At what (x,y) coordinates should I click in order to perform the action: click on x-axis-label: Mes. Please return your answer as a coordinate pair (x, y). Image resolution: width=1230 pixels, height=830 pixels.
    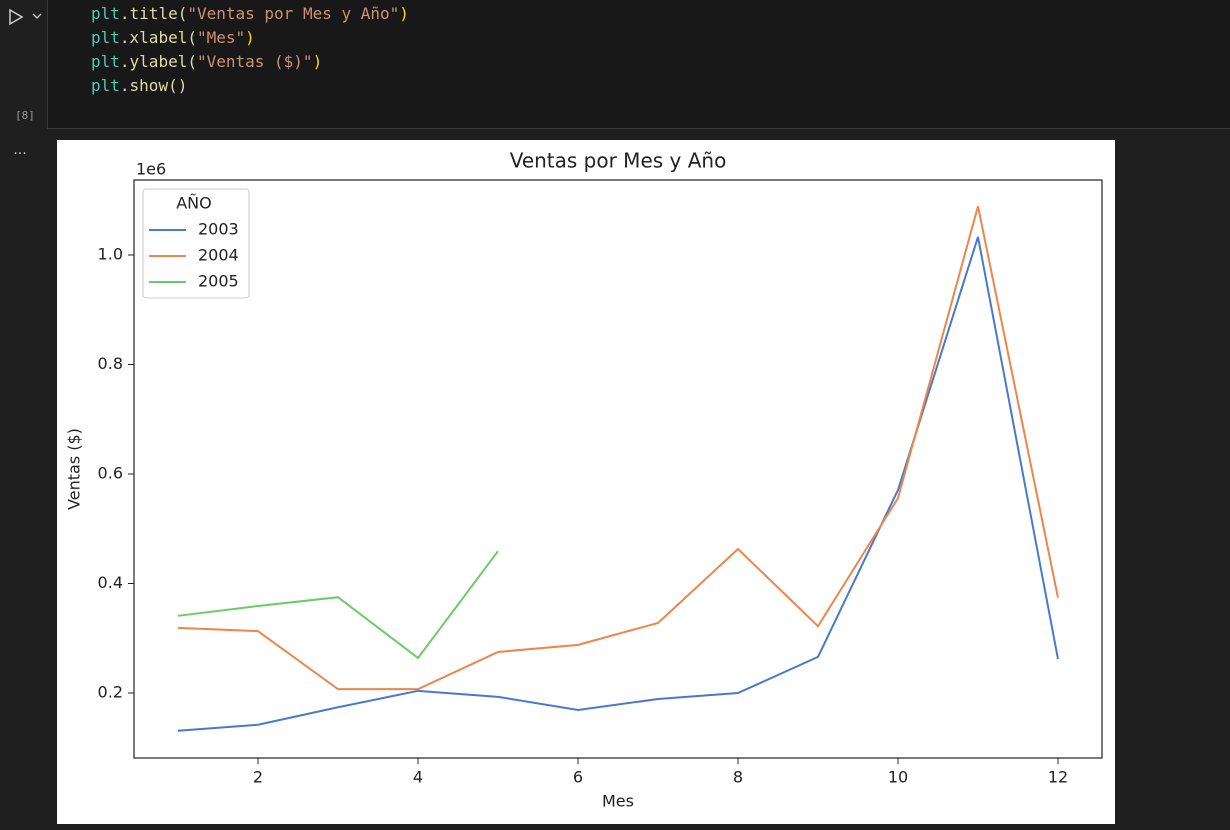
    Looking at the image, I should click on (618, 801).